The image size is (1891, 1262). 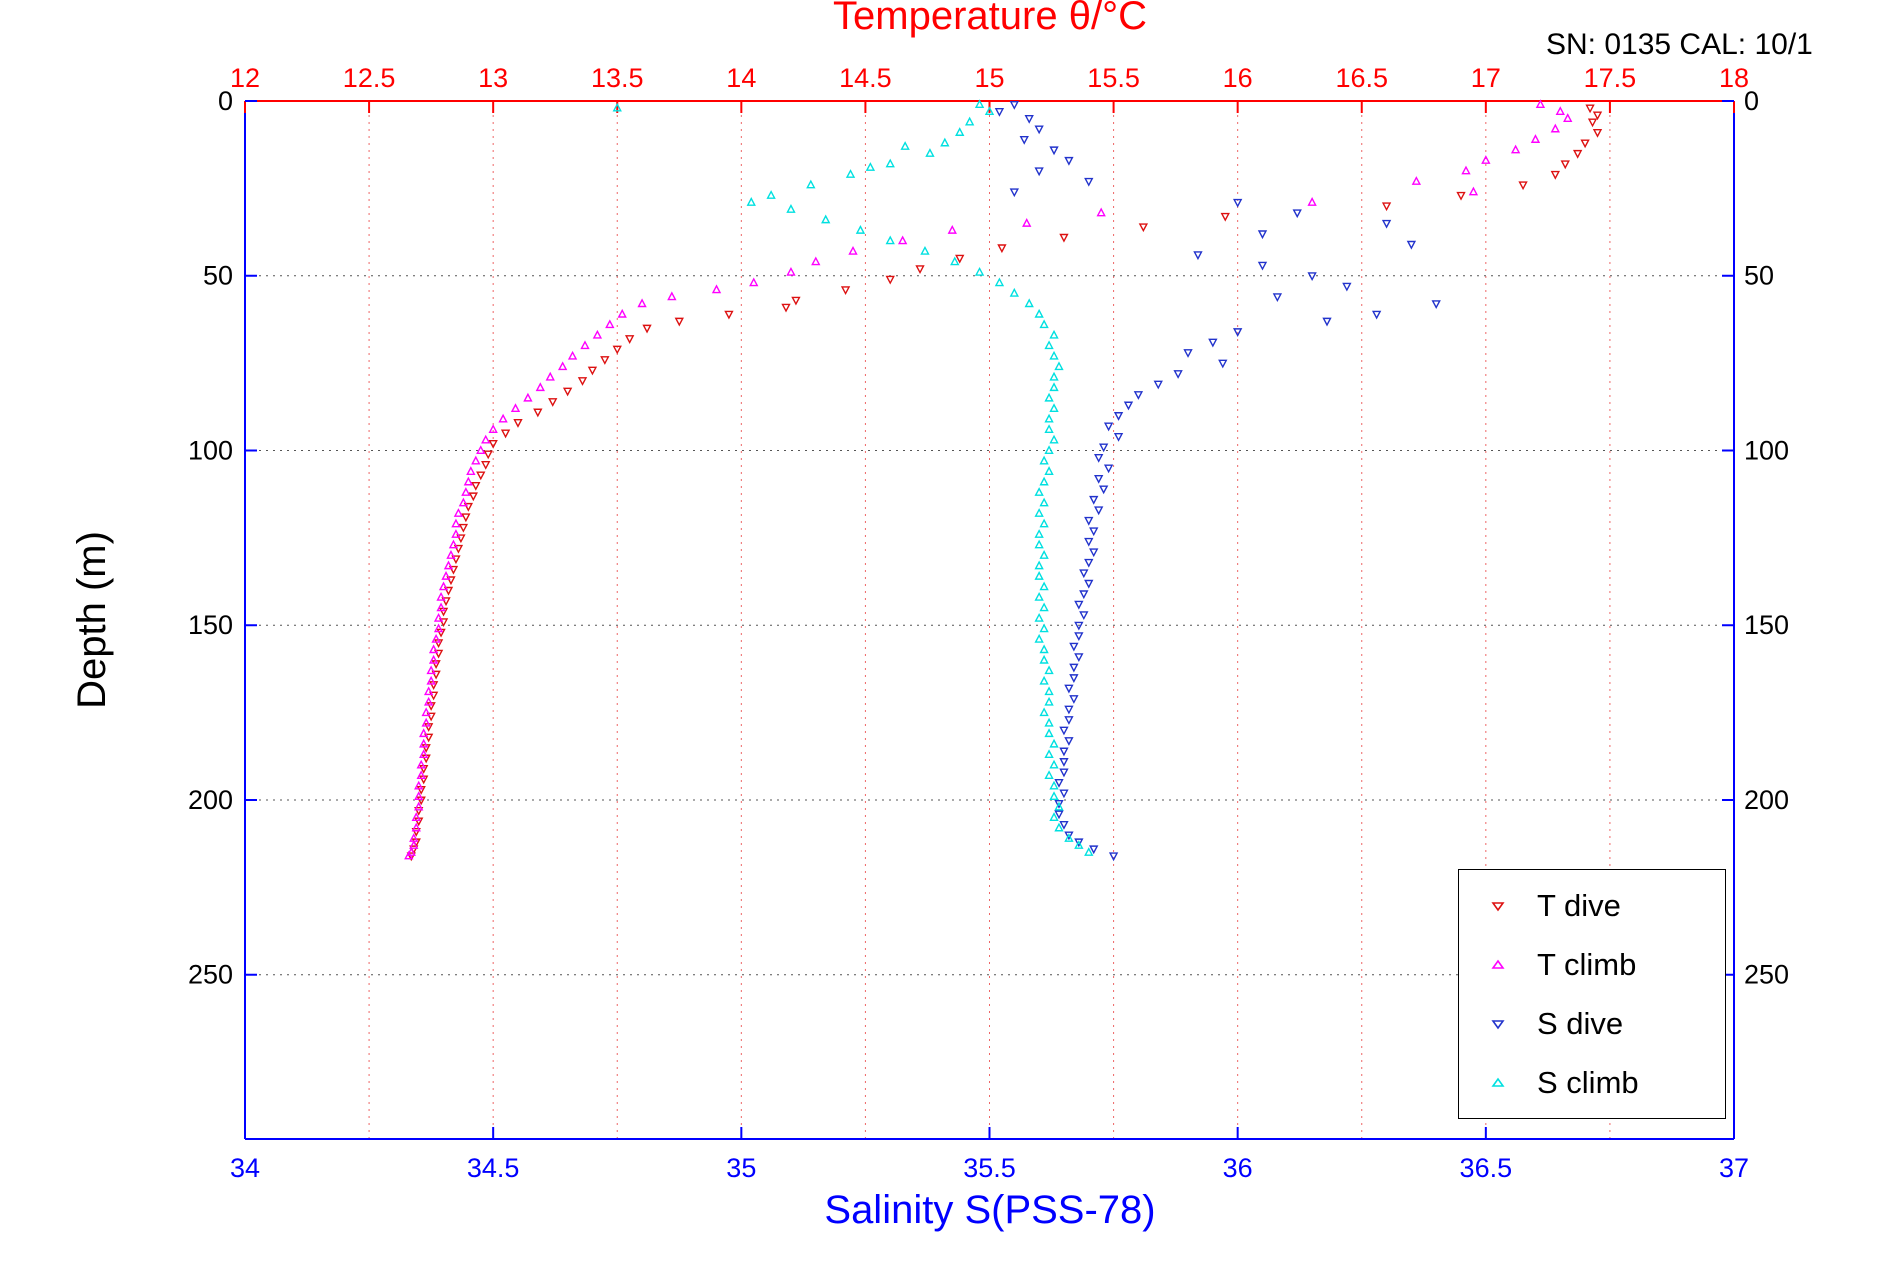 What do you see at coordinates (210, 800) in the screenshot?
I see `depth-tick-label: 200` at bounding box center [210, 800].